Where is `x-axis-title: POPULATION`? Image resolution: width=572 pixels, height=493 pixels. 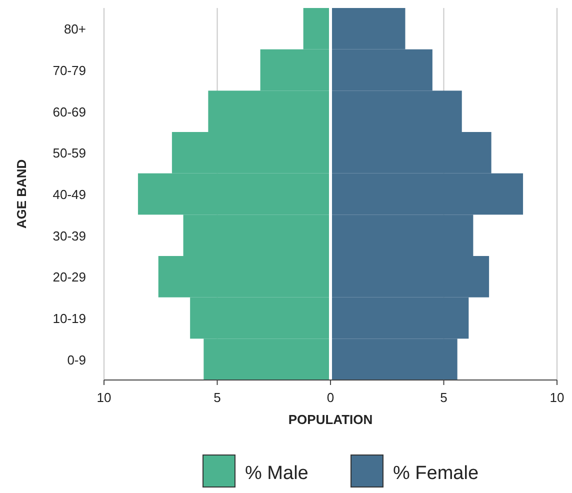 x-axis-title: POPULATION is located at coordinates (330, 419).